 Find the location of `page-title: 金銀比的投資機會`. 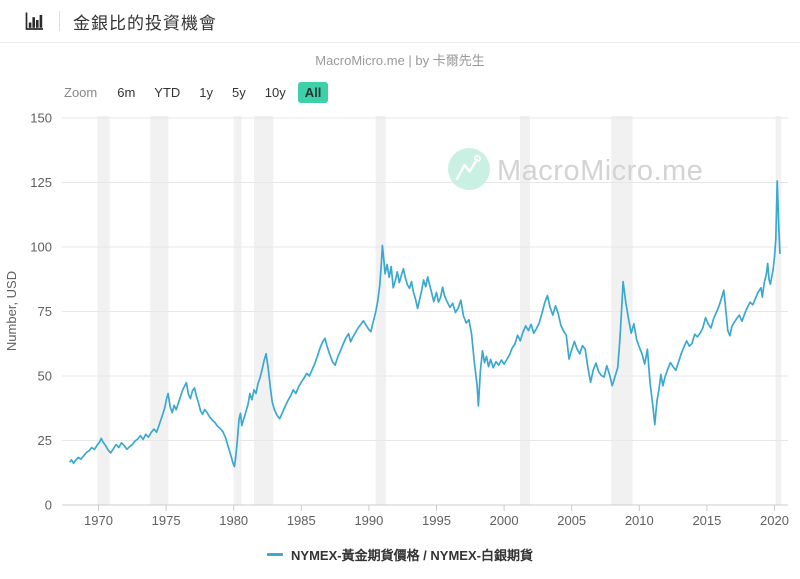

page-title: 金銀比的投資機會 is located at coordinates (145, 23).